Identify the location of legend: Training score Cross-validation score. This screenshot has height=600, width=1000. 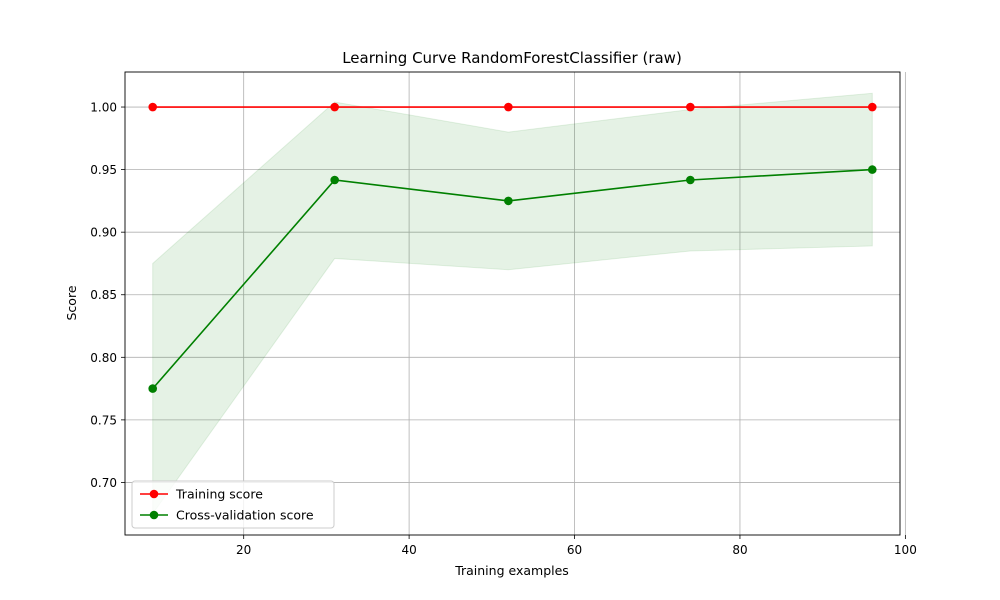
(233, 504).